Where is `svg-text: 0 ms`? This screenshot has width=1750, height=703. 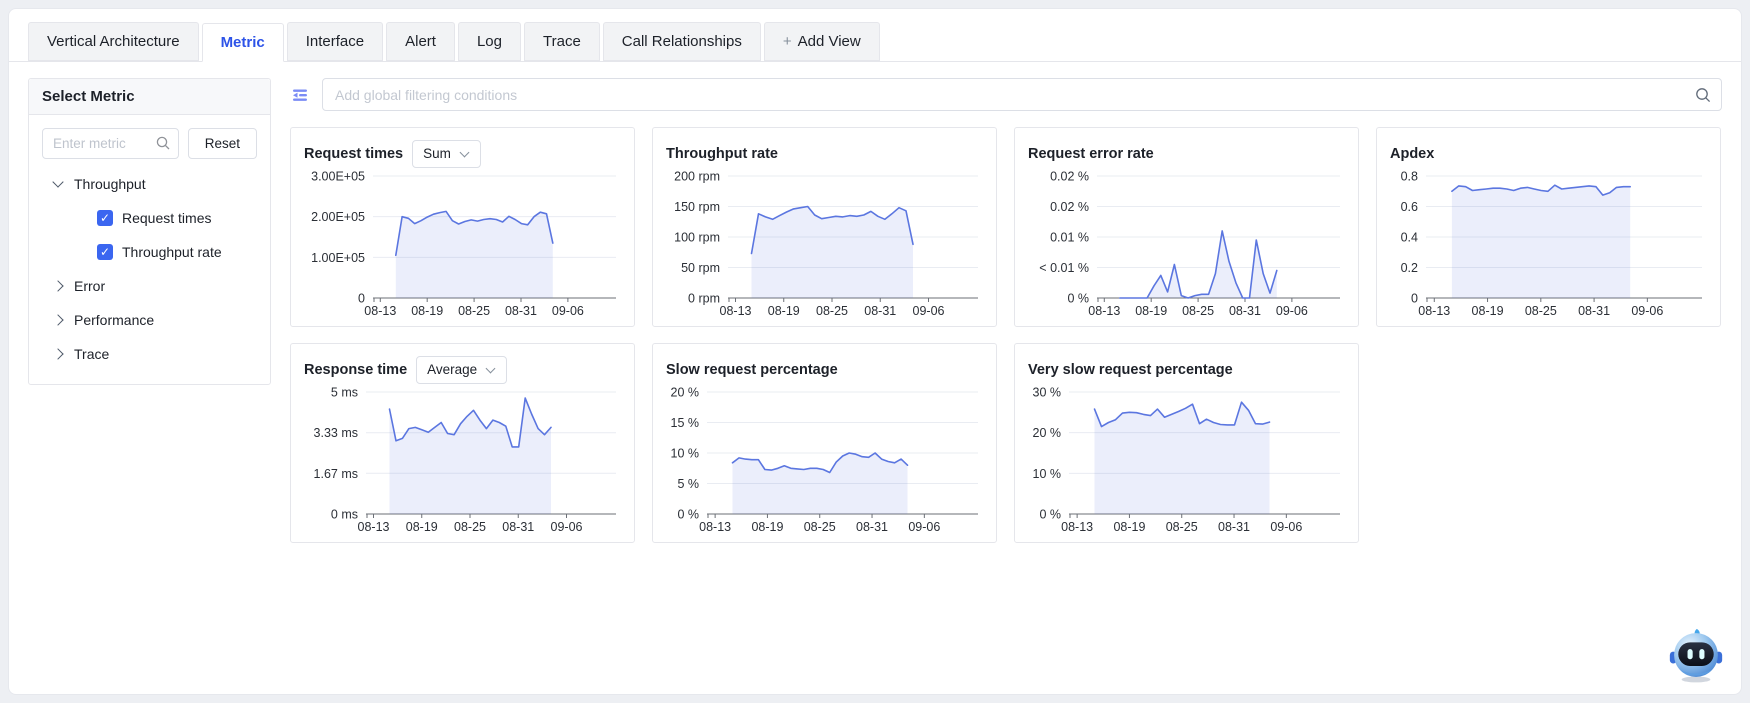 svg-text: 0 ms is located at coordinates (344, 515).